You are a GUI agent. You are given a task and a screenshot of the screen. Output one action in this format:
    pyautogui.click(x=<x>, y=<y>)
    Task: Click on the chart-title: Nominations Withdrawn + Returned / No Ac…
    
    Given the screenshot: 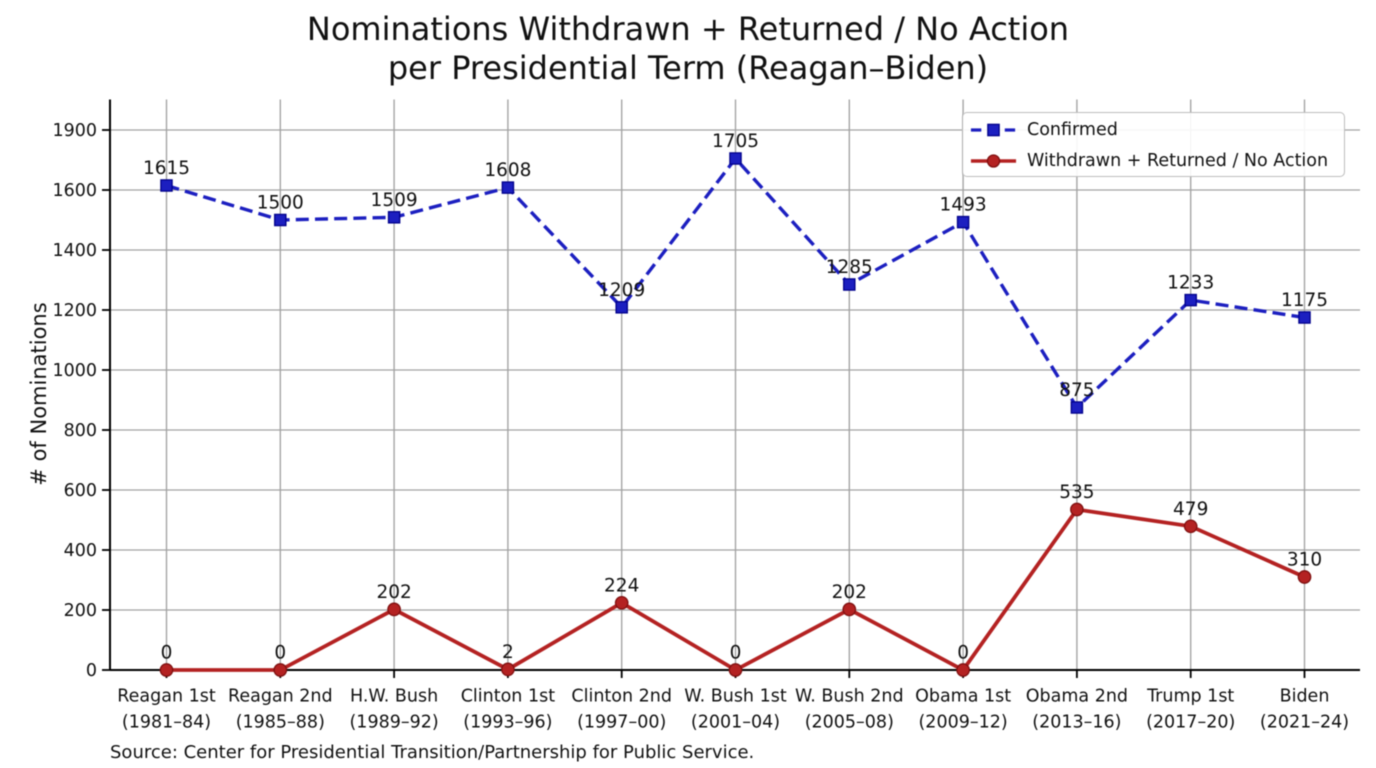 What is the action you would take?
    pyautogui.click(x=688, y=49)
    